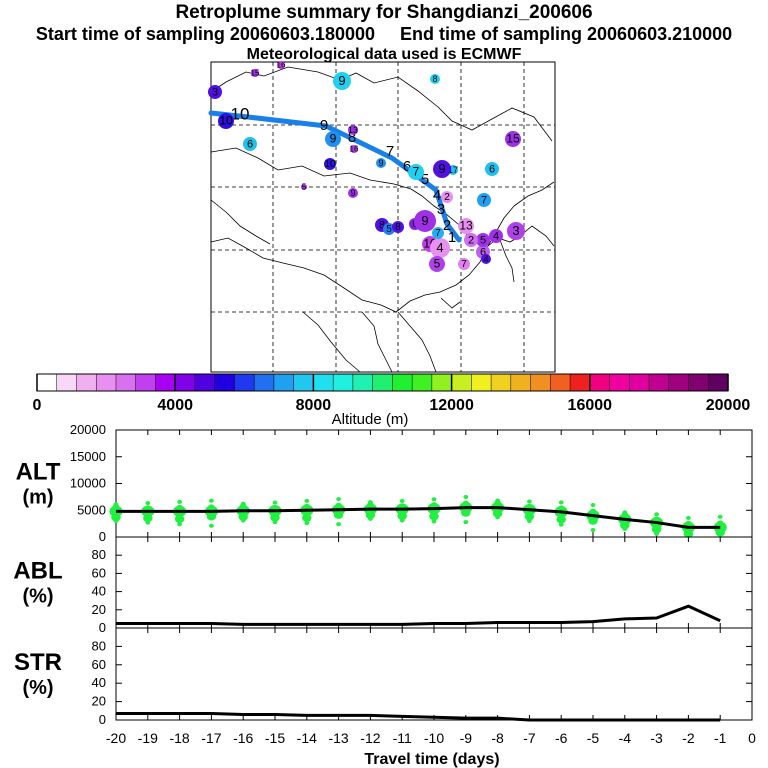 The height and width of the screenshot is (768, 768). Describe the element at coordinates (240, 113) in the screenshot. I see `trajectory-day-label: 10` at that location.